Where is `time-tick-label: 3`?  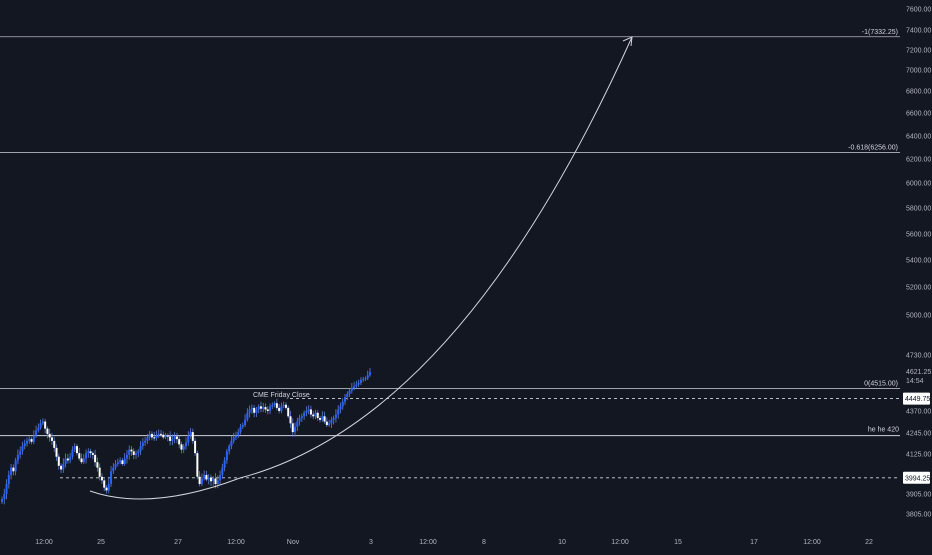
time-tick-label: 3 is located at coordinates (371, 542).